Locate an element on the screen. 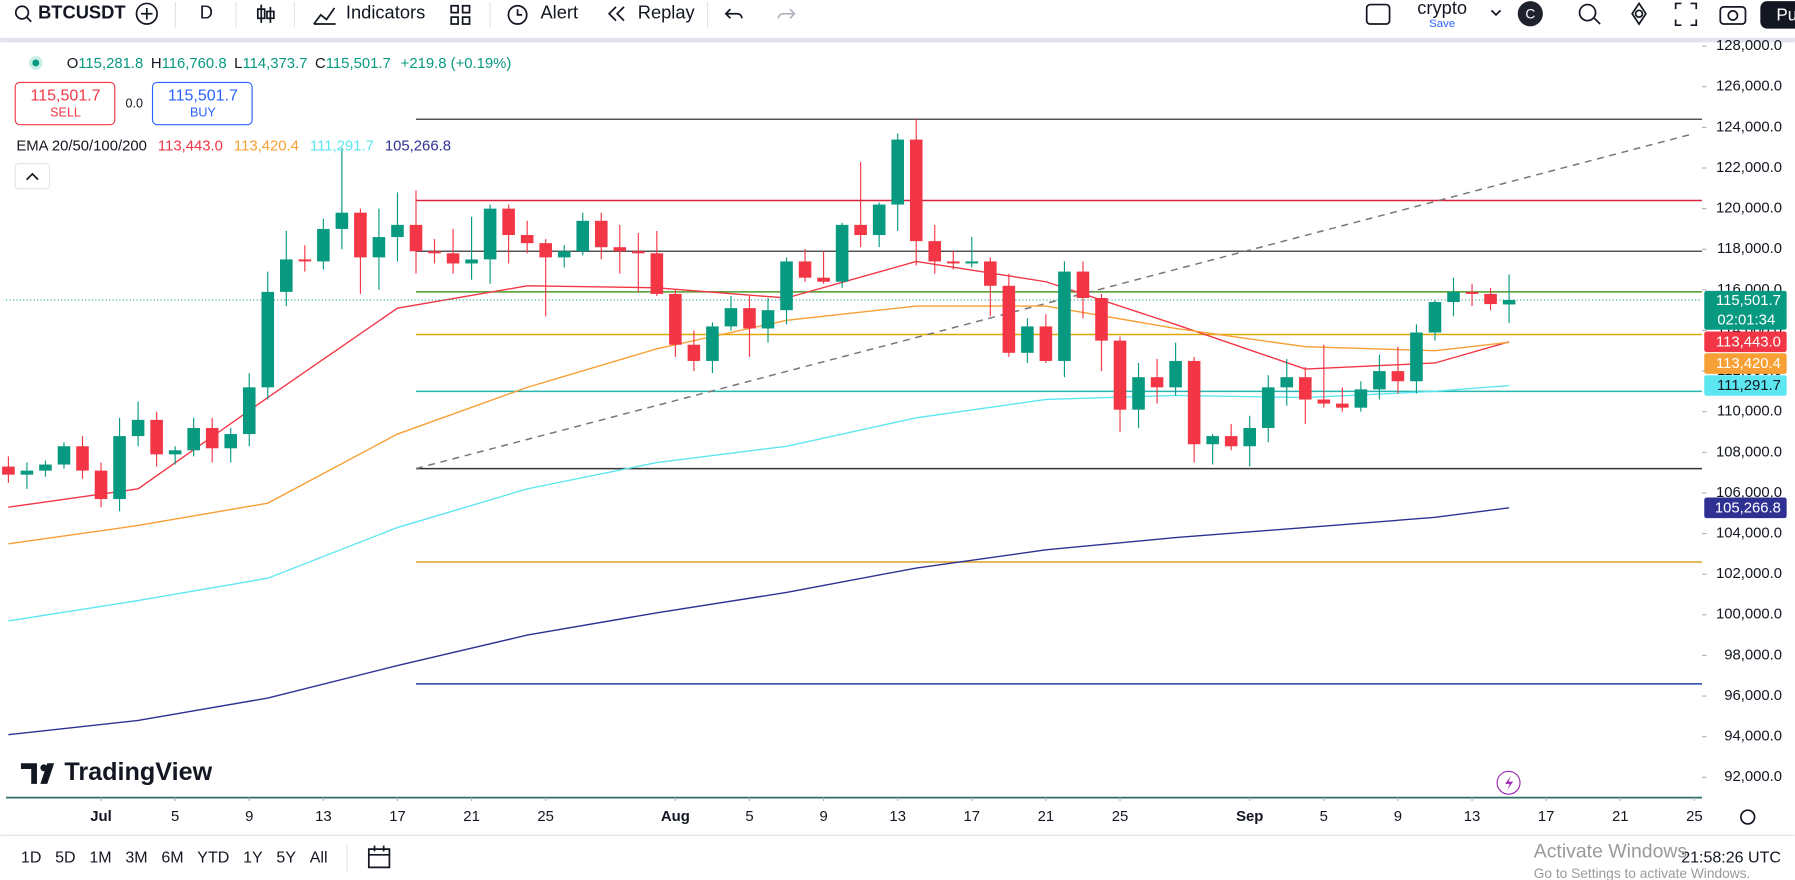 The width and height of the screenshot is (1795, 880). buy-button is located at coordinates (202, 103).